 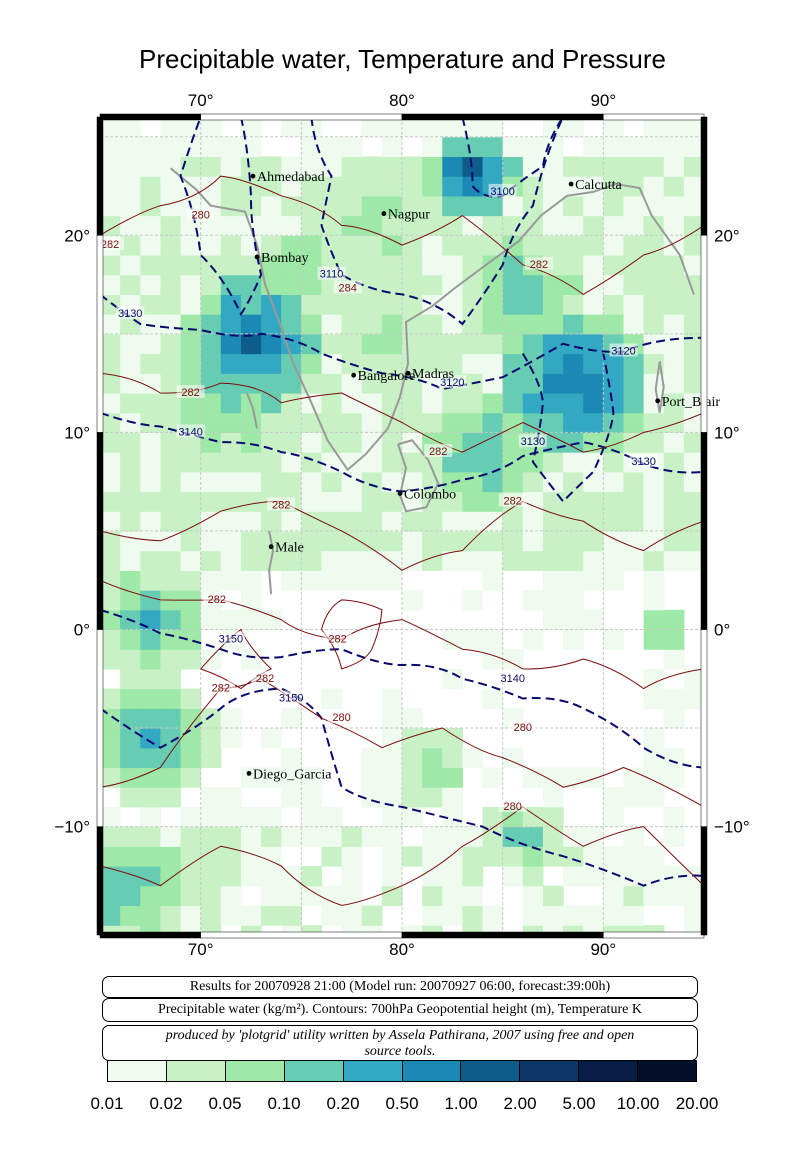 What do you see at coordinates (697, 1103) in the screenshot?
I see `color-scale-label: 20.00` at bounding box center [697, 1103].